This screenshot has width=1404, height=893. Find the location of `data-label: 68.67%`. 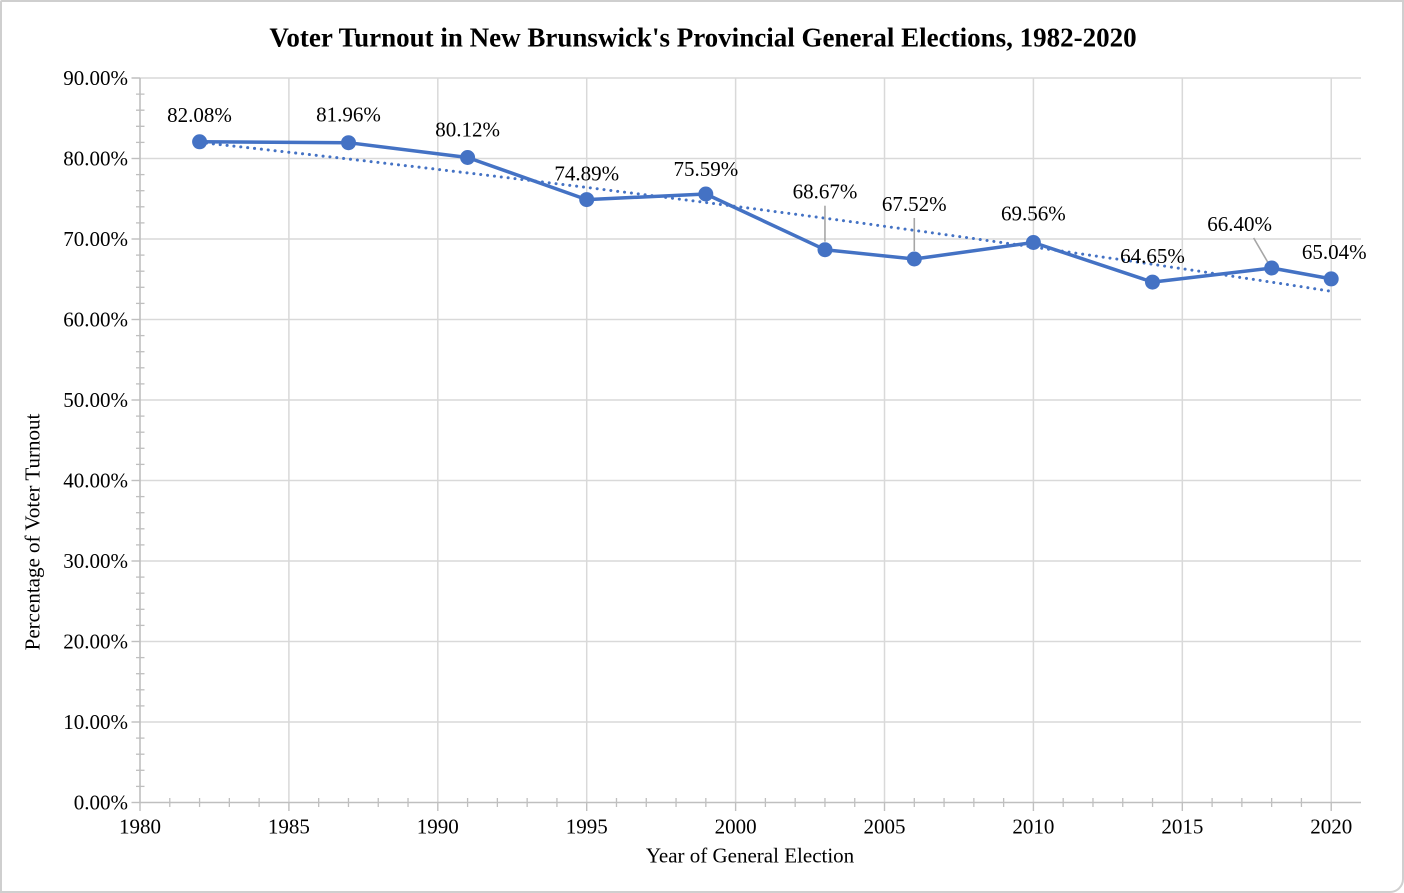

data-label: 68.67% is located at coordinates (825, 192).